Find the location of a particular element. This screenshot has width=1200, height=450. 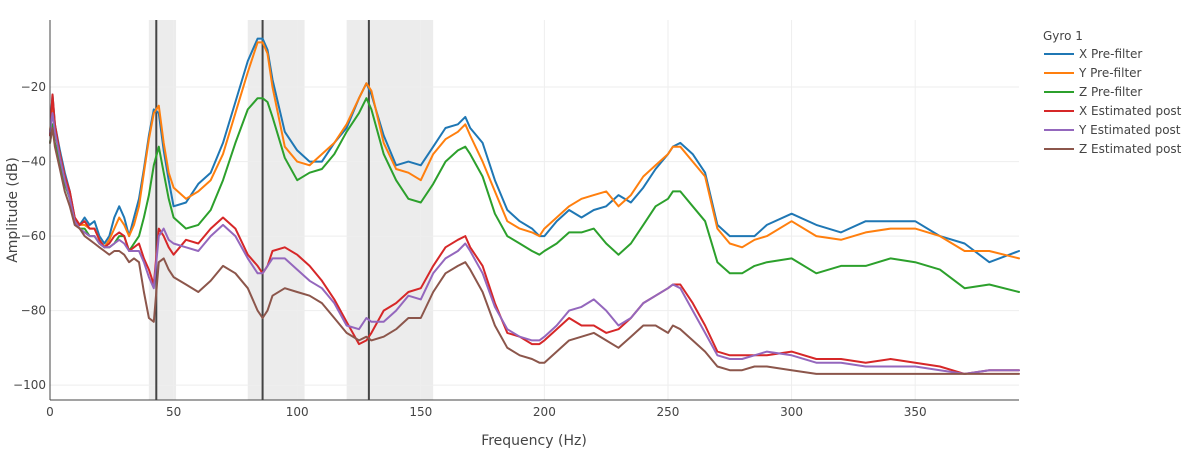

y-tick-label: −20 is located at coordinates (33, 87).